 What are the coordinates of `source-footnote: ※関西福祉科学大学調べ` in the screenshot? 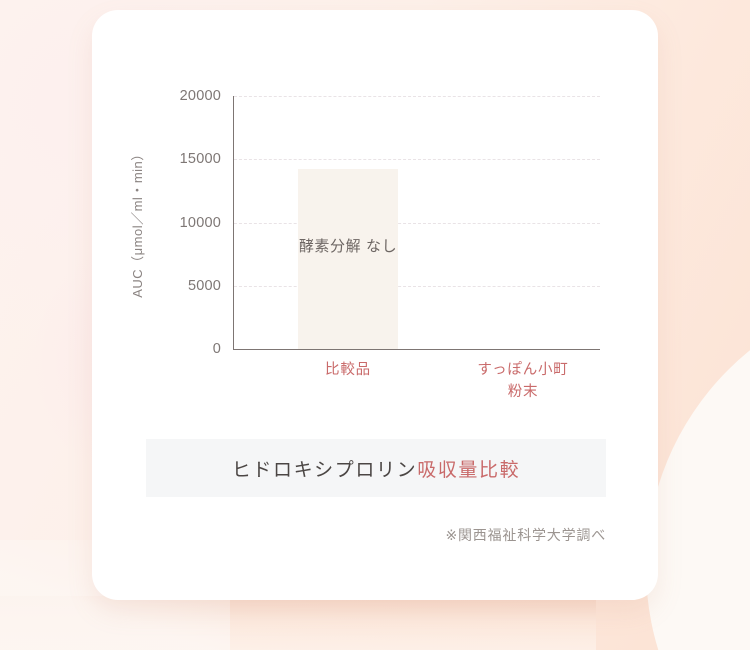 It's located at (525, 535).